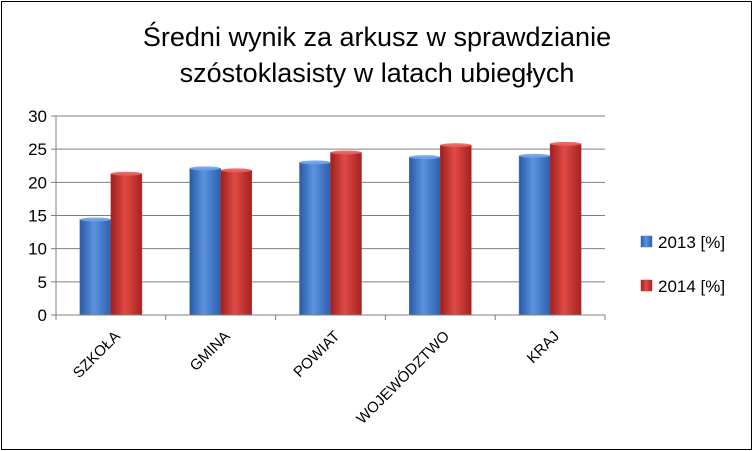 The image size is (753, 451). I want to click on x-axis-category-labels: SZKOŁA GMINA POWIAT WOJEWÓDZTWO KRAJ, so click(316, 378).